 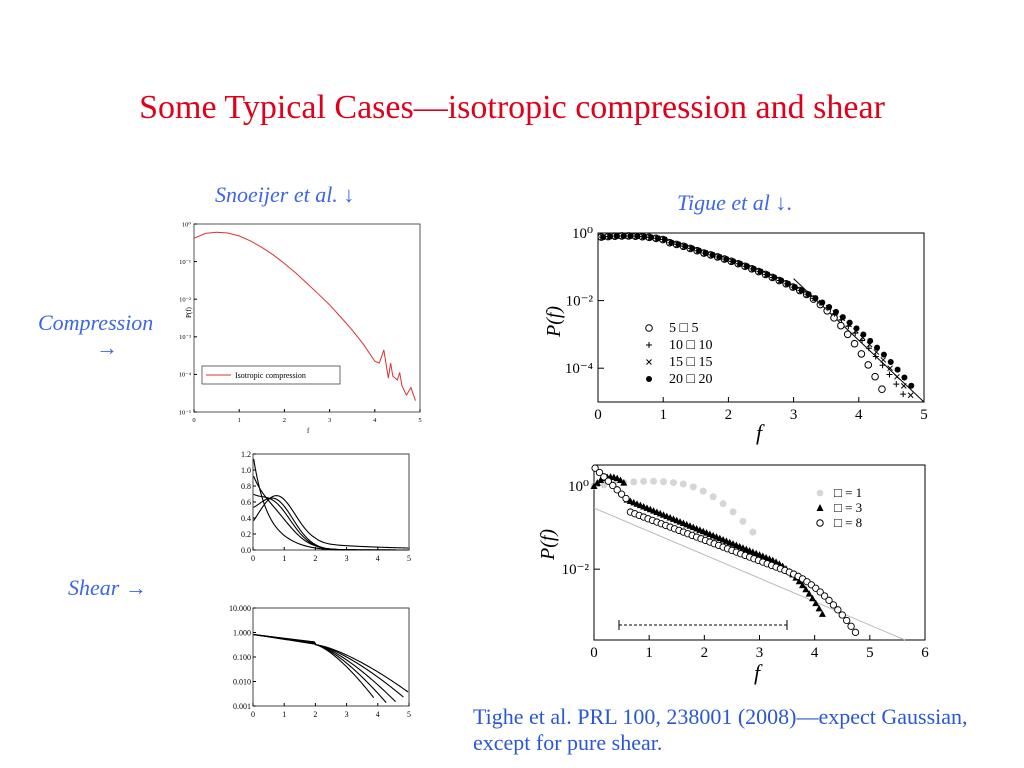 What do you see at coordinates (690, 379) in the screenshot?
I see `legend-label: 20 □ 20` at bounding box center [690, 379].